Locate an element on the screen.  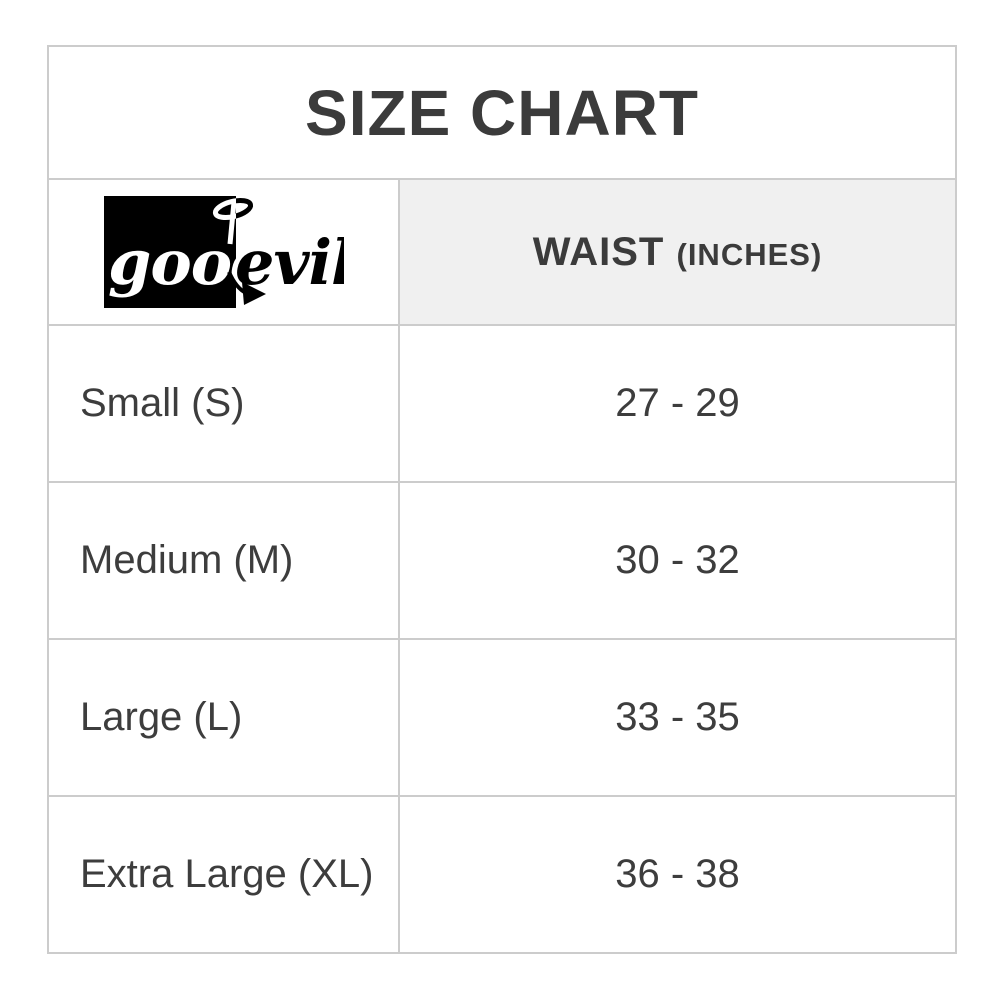
halo-icon-inner is located at coordinates (224, 221).